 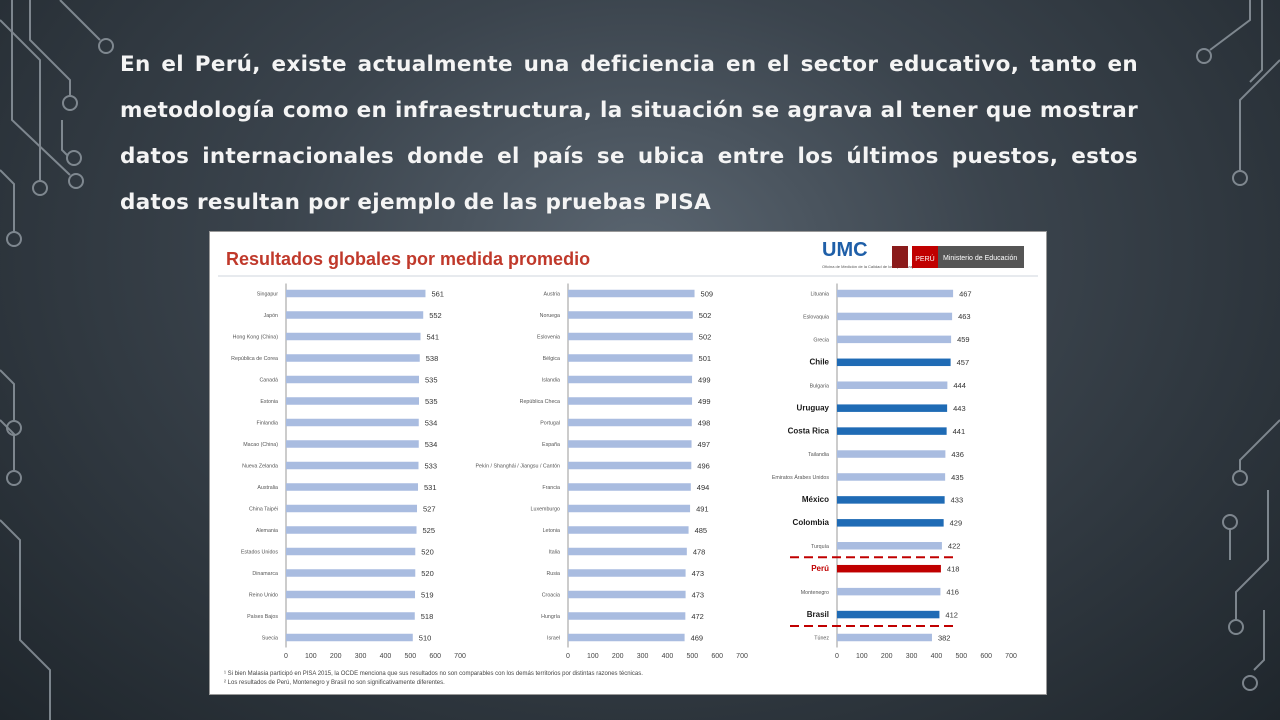 I want to click on value-label: 491, so click(x=702, y=508).